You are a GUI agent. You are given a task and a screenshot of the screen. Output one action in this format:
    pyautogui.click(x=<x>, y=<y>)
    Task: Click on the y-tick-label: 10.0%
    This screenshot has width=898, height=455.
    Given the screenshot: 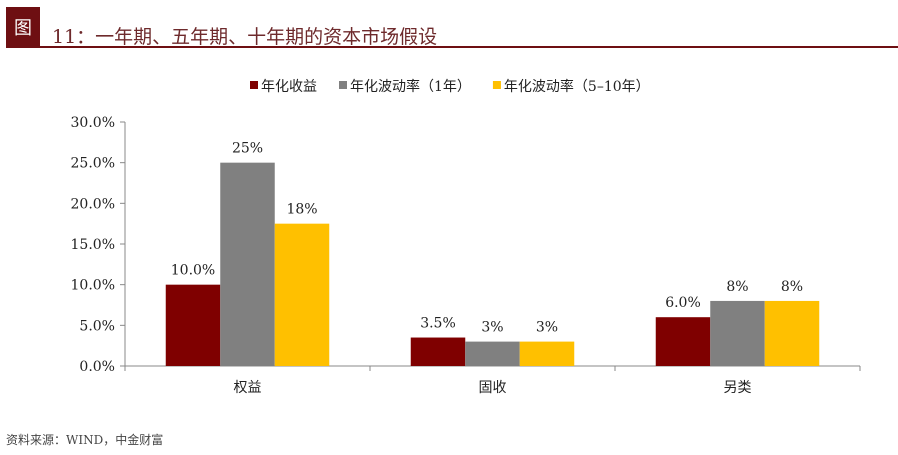 What is the action you would take?
    pyautogui.click(x=93, y=286)
    